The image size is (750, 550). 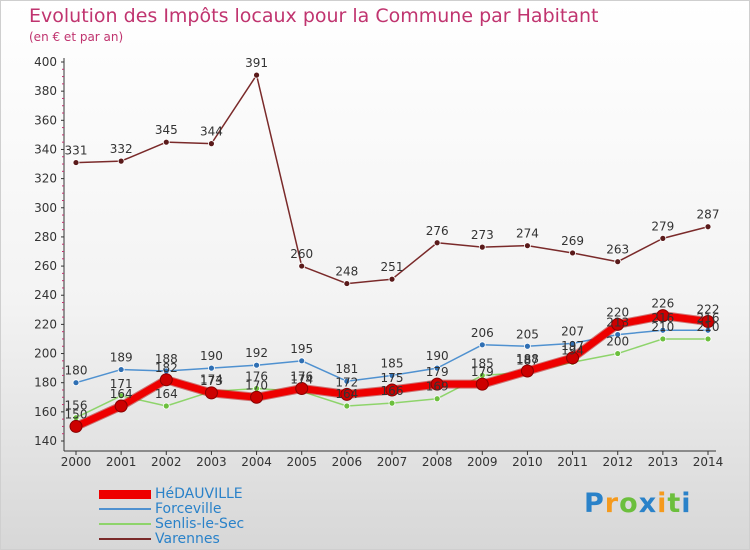 I want to click on data-label: 169, so click(x=437, y=387).